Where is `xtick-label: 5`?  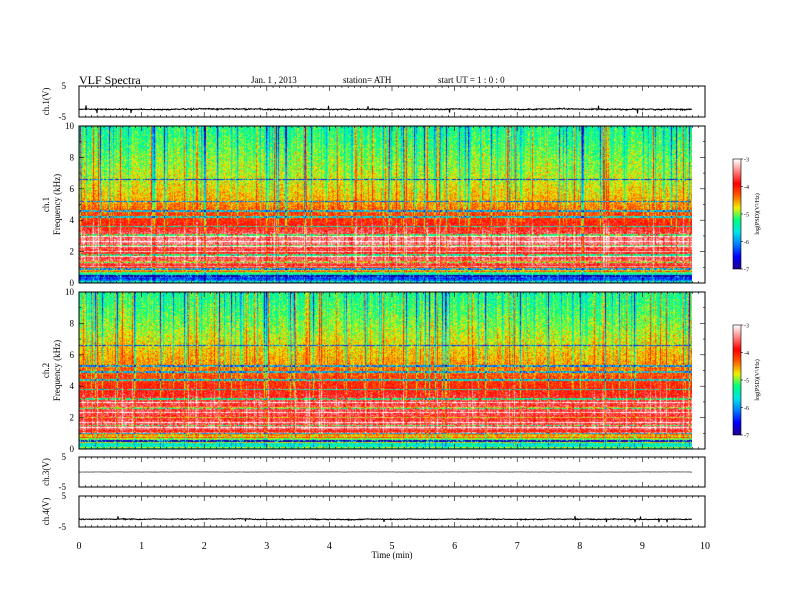
xtick-label: 5 is located at coordinates (392, 546).